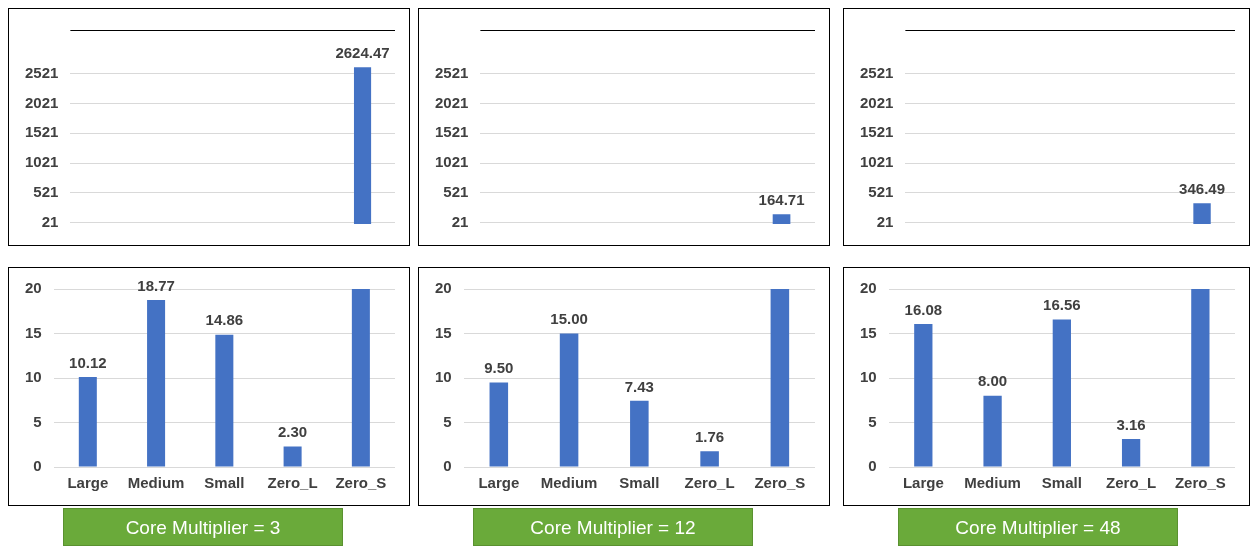 The height and width of the screenshot is (546, 1252). Describe the element at coordinates (1131, 424) in the screenshot. I see `data-label: 3.16` at that location.